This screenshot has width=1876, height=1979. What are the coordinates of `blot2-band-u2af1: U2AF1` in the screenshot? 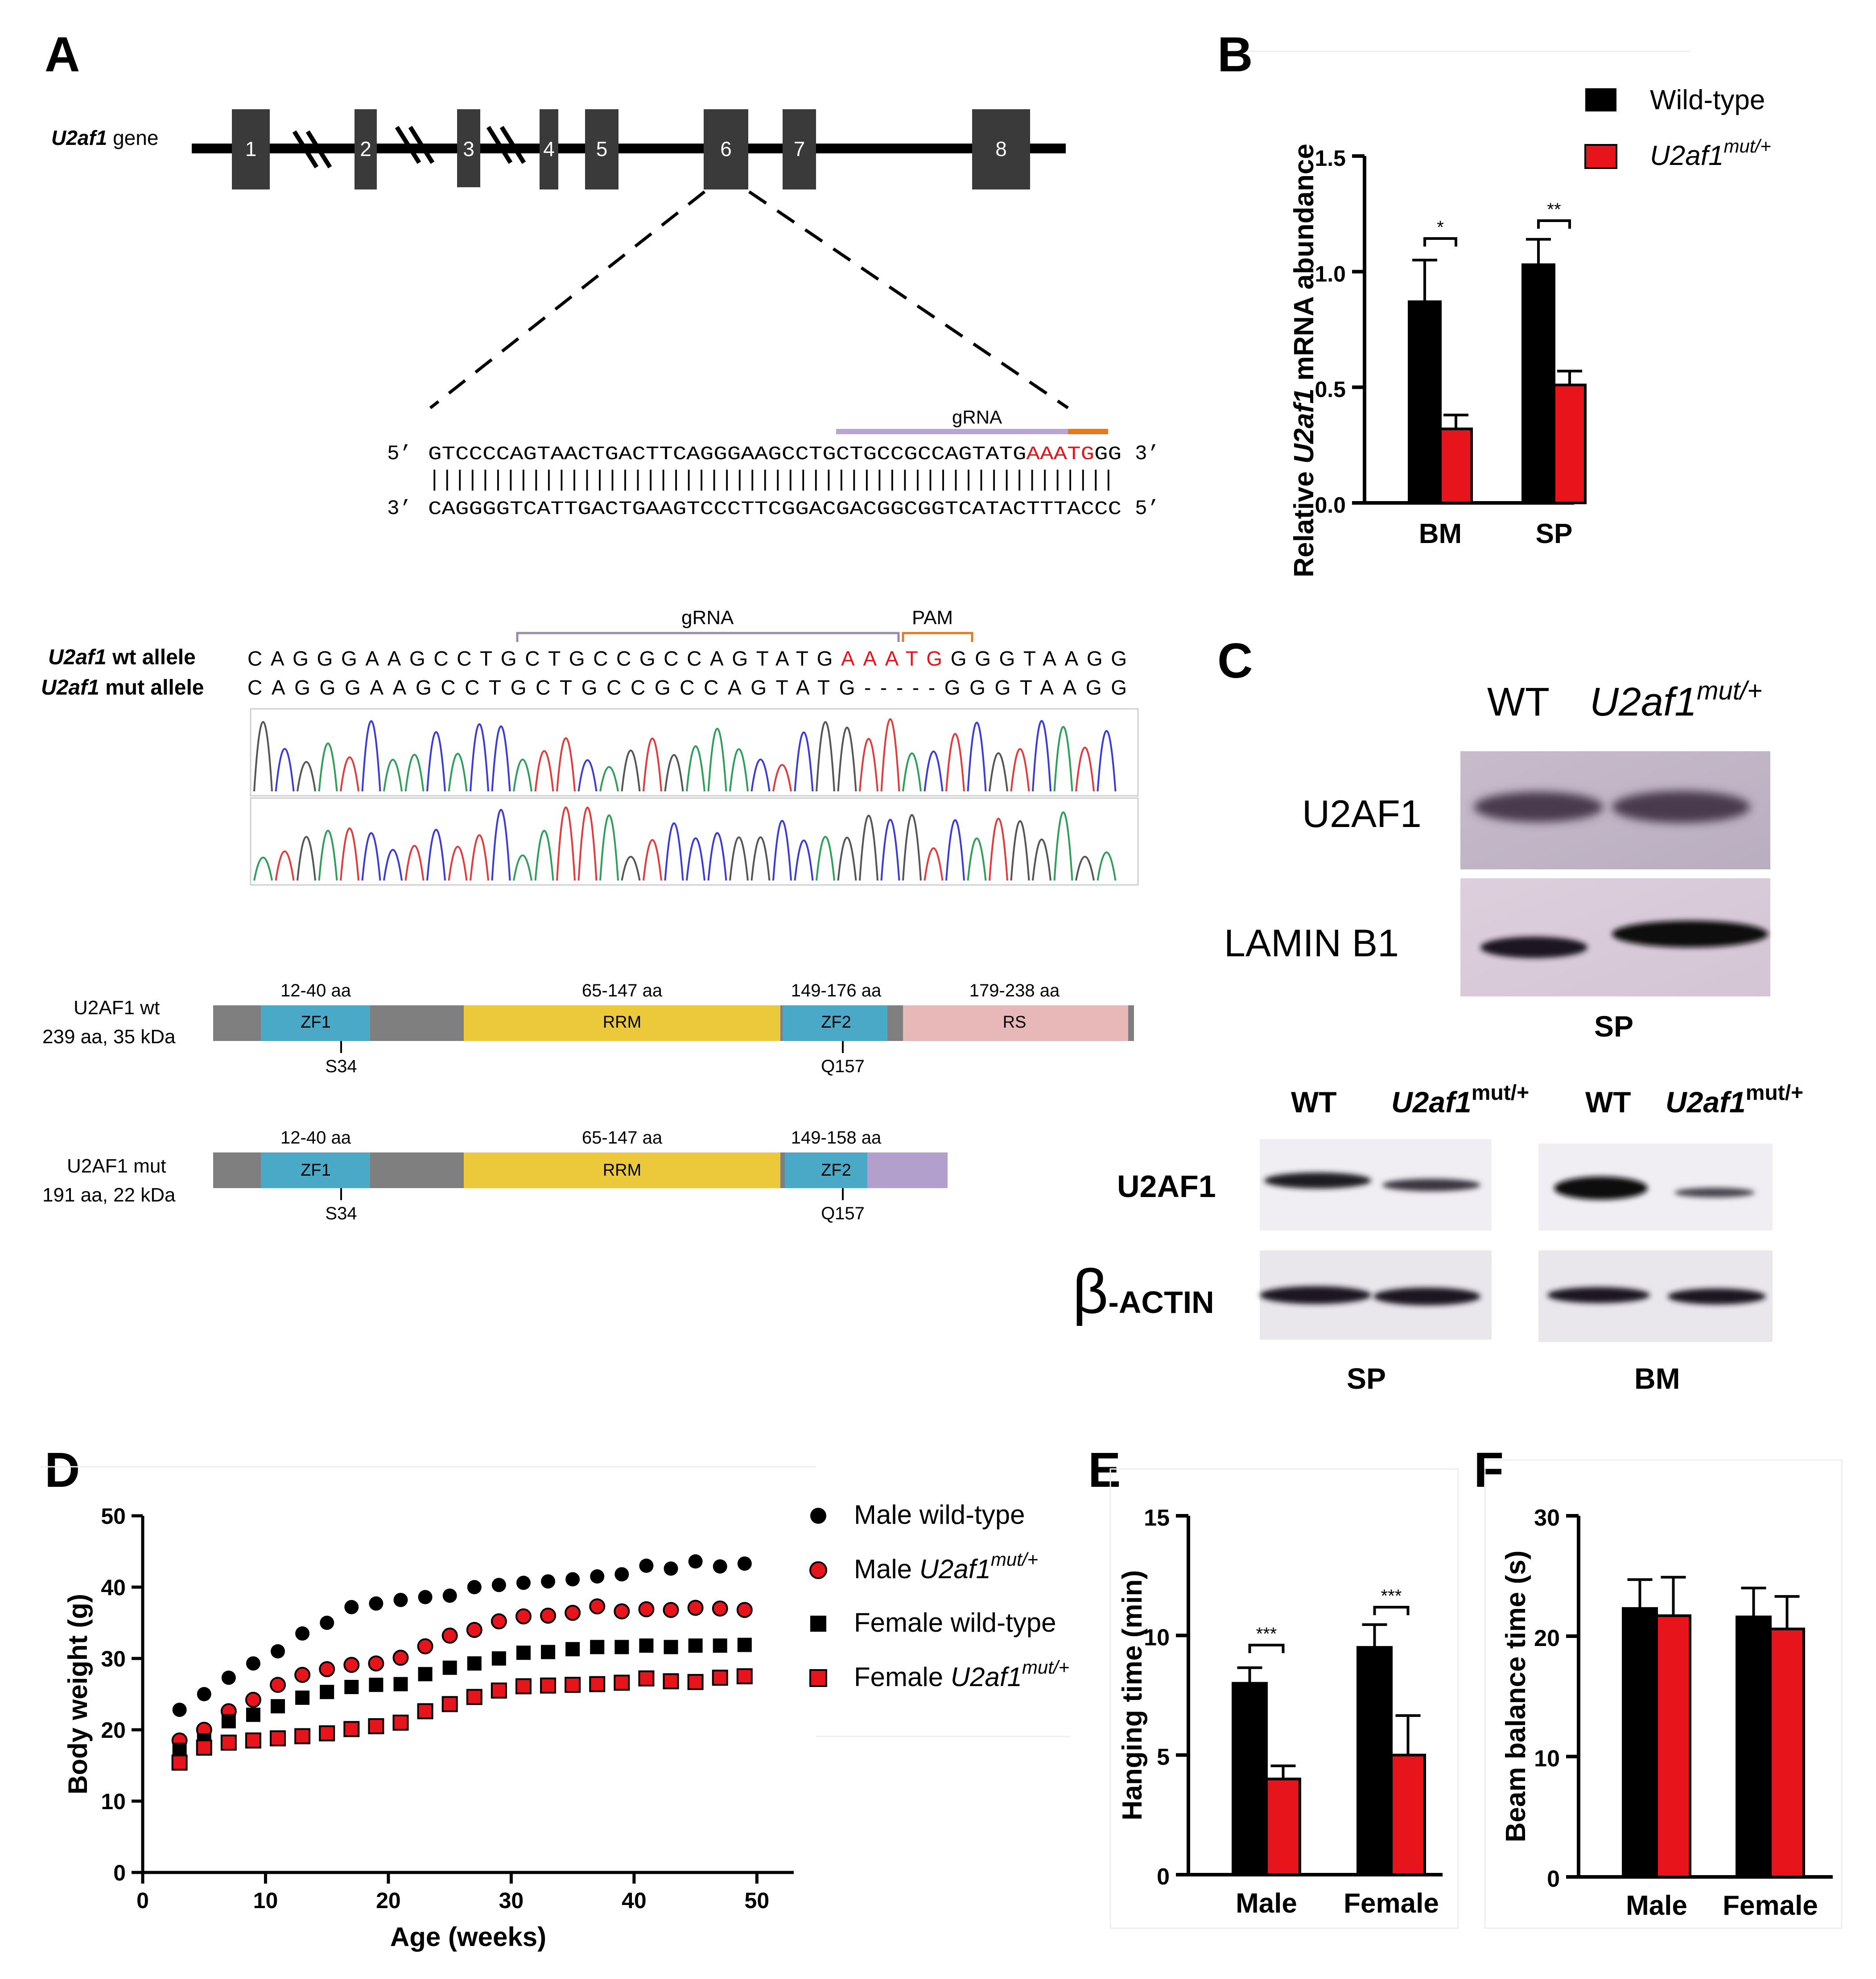 It's located at (1166, 1186).